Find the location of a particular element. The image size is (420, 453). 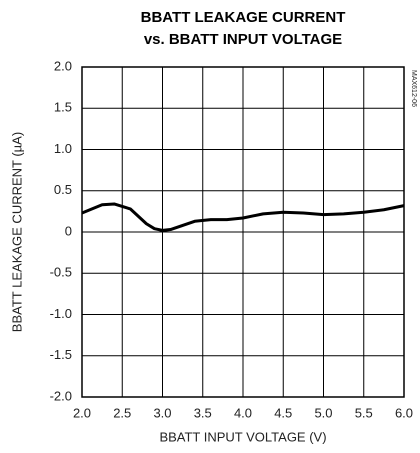

x-tick-label: 3.0 is located at coordinates (162, 412).